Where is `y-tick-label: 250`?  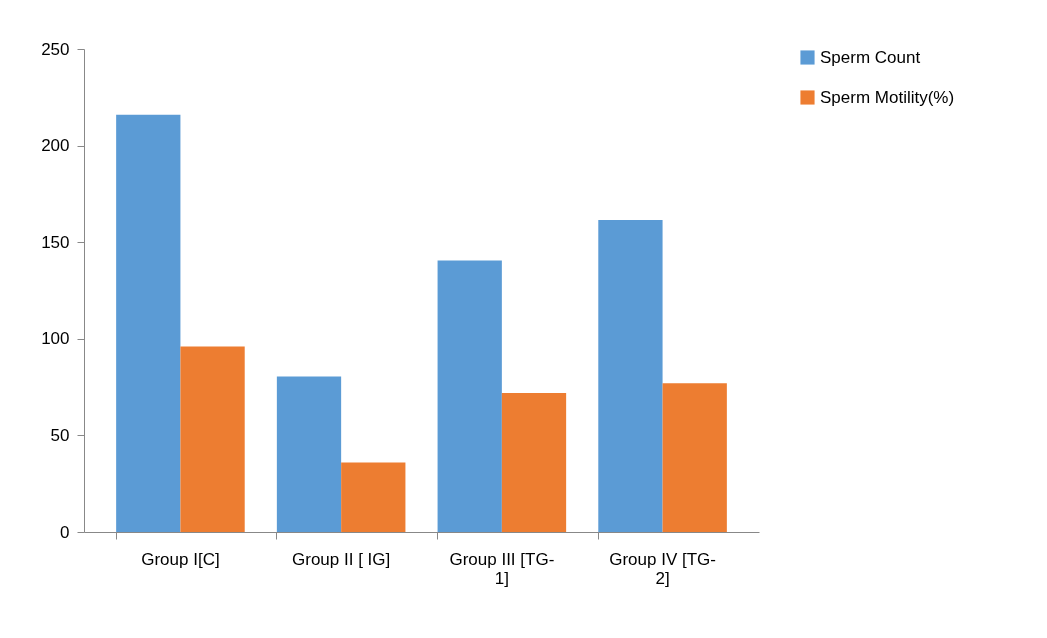 y-tick-label: 250 is located at coordinates (55, 49).